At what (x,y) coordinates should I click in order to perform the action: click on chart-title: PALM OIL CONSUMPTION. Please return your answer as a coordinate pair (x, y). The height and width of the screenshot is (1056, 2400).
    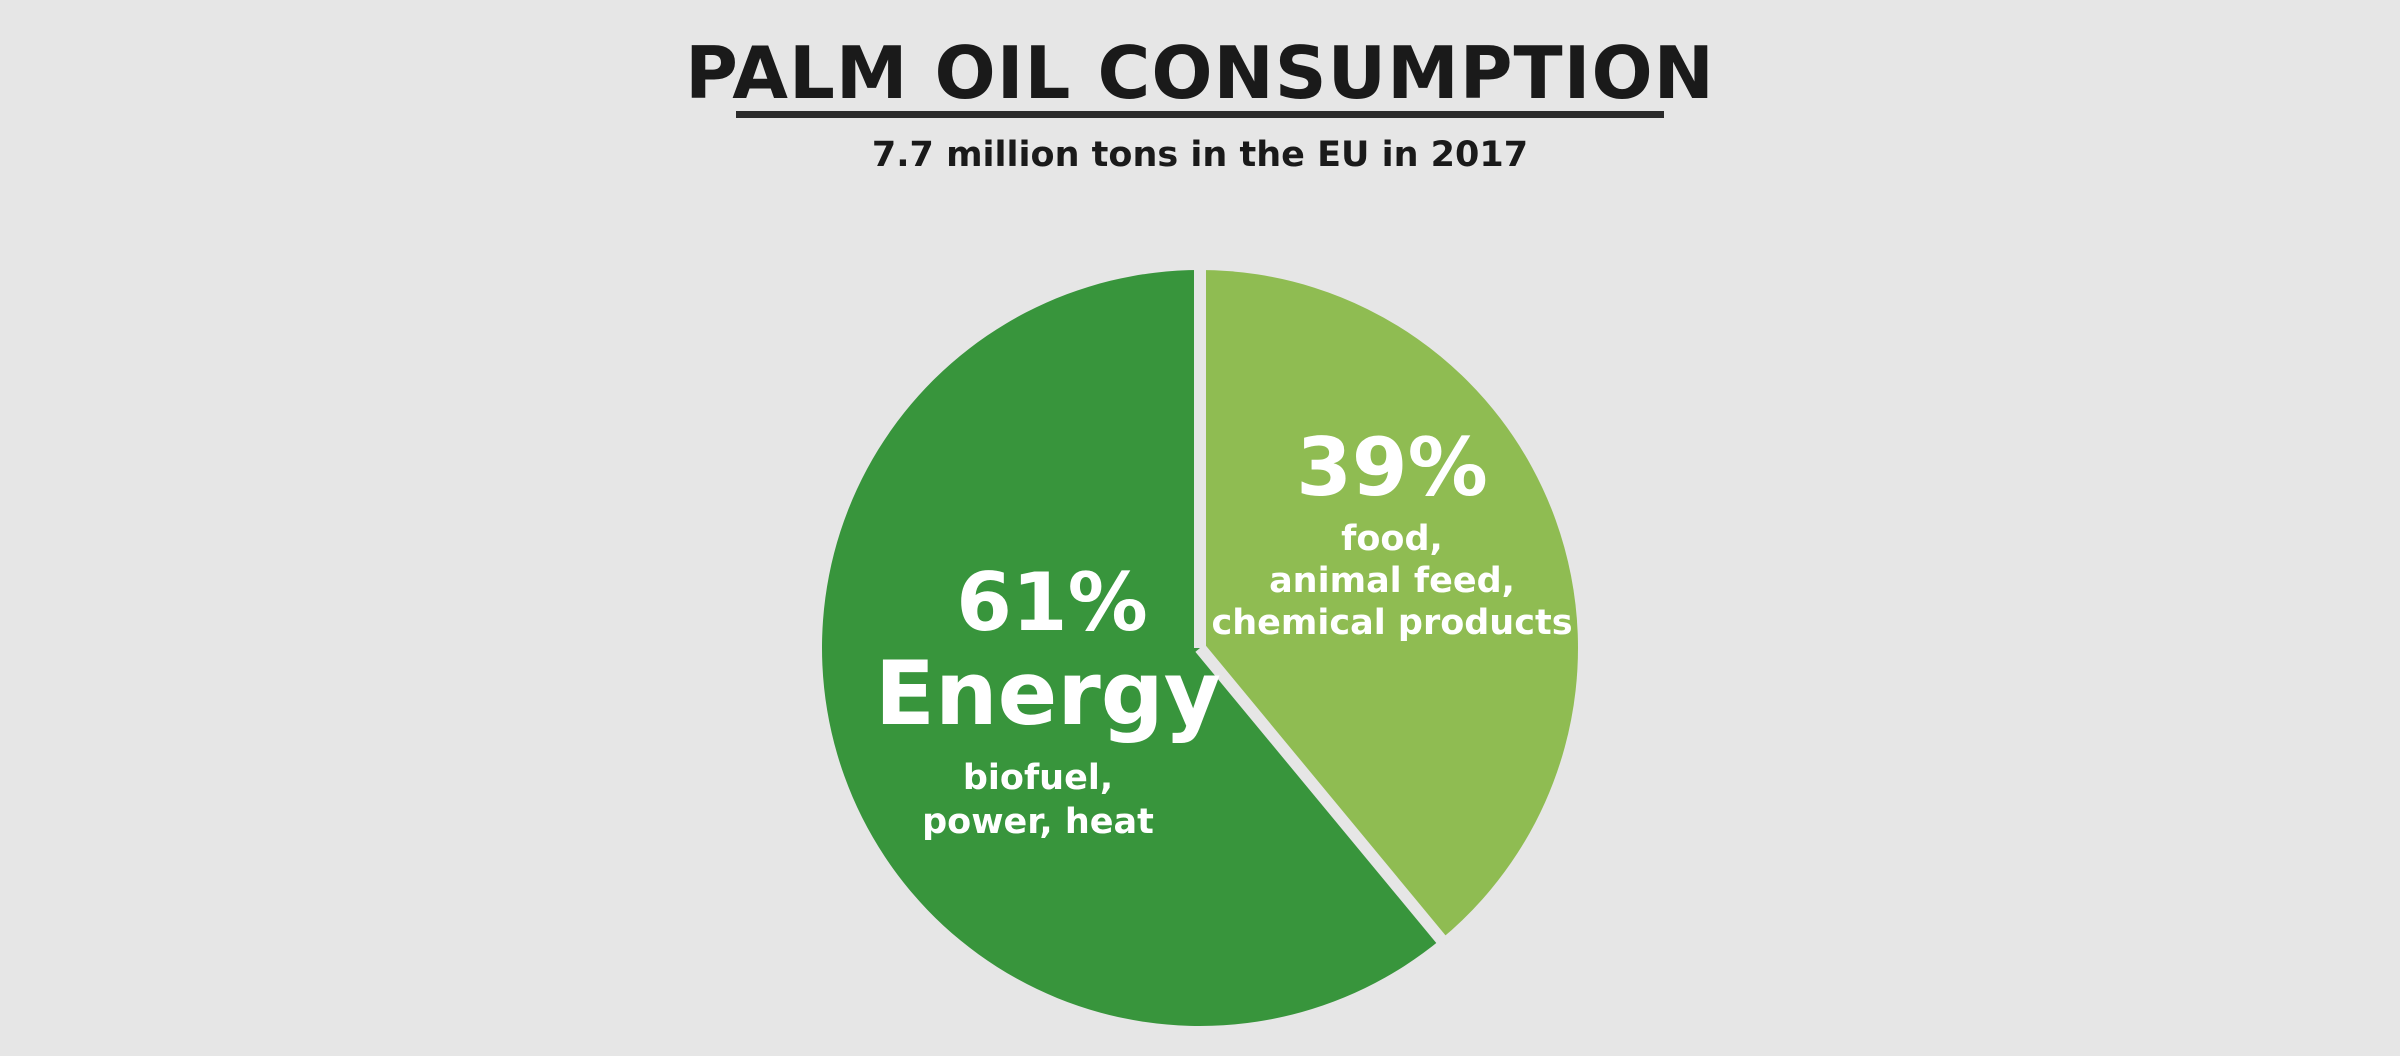
    Looking at the image, I should click on (1200, 73).